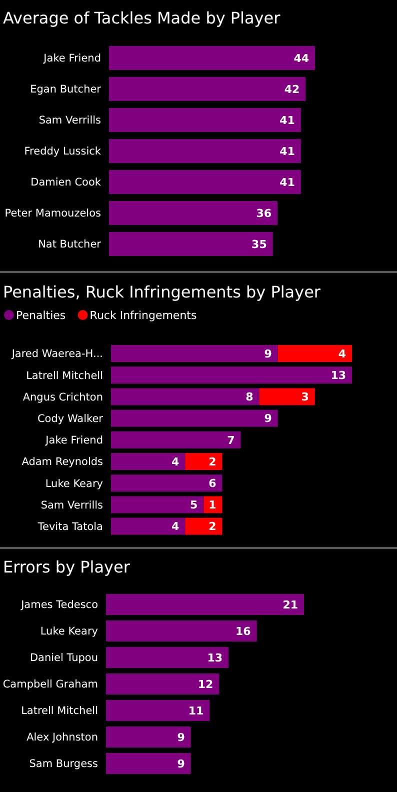 The image size is (397, 792). Describe the element at coordinates (212, 483) in the screenshot. I see `data-label: 6` at that location.